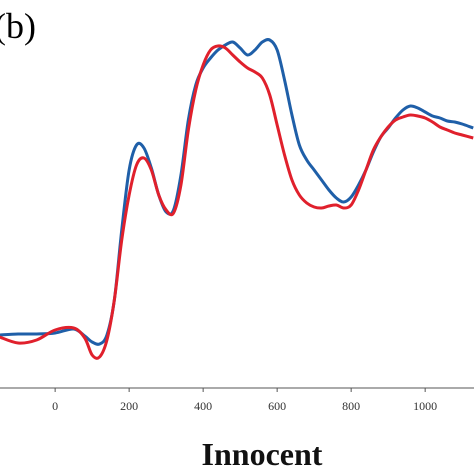 This screenshot has width=474, height=474. Describe the element at coordinates (425, 406) in the screenshot. I see `x-tick-label: 1000` at that location.